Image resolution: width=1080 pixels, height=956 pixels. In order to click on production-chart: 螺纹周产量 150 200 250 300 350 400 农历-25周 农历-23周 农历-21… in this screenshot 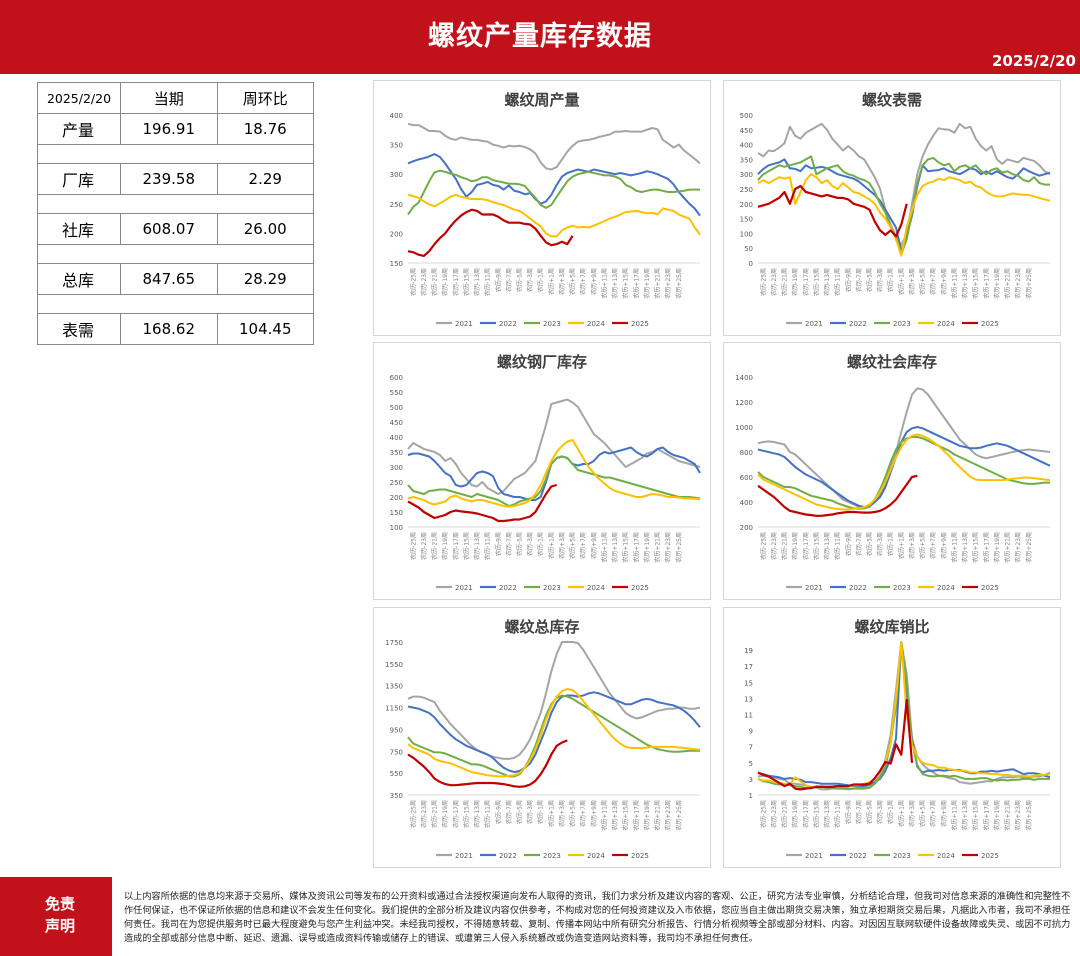, I will do `click(545, 209)`.